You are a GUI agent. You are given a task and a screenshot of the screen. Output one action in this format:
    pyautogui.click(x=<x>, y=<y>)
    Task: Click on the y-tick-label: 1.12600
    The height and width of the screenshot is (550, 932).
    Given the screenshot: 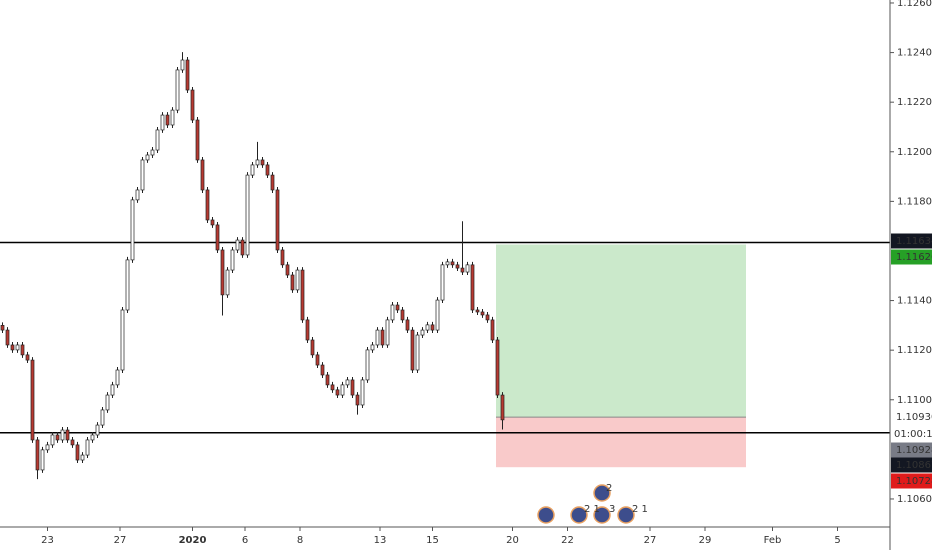 What is the action you would take?
    pyautogui.click(x=914, y=4)
    